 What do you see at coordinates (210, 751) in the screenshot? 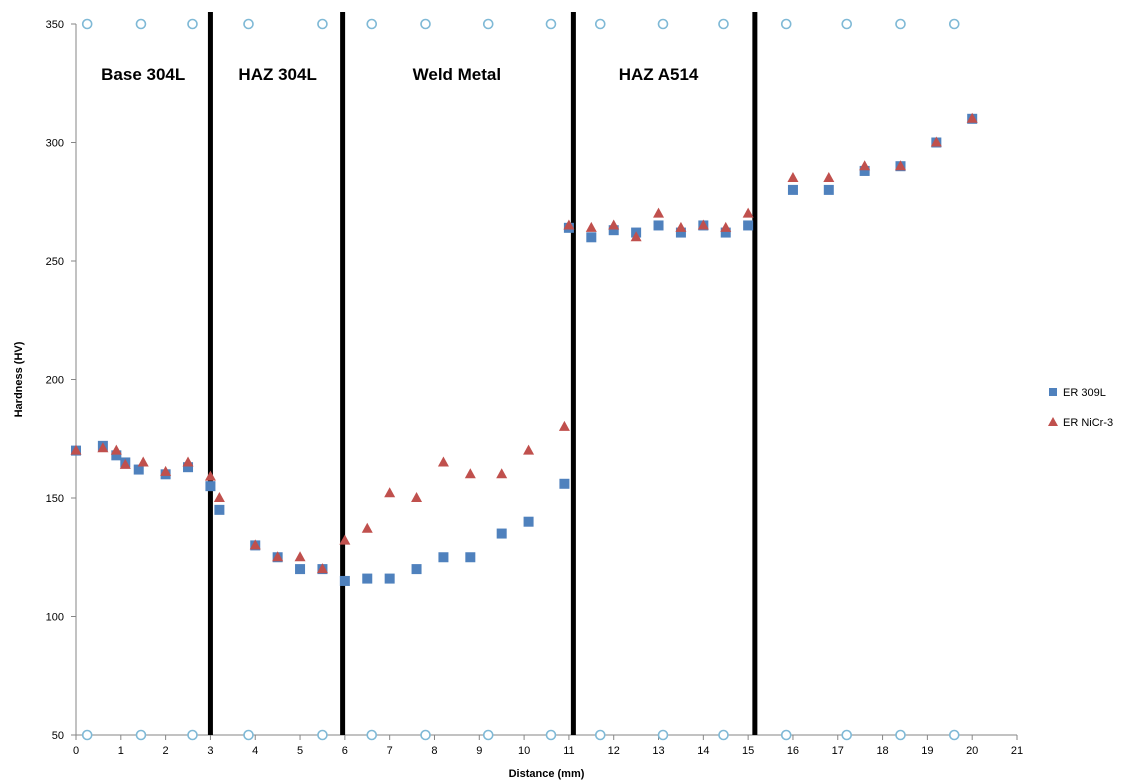
I see `x-tick-label: 3` at bounding box center [210, 751].